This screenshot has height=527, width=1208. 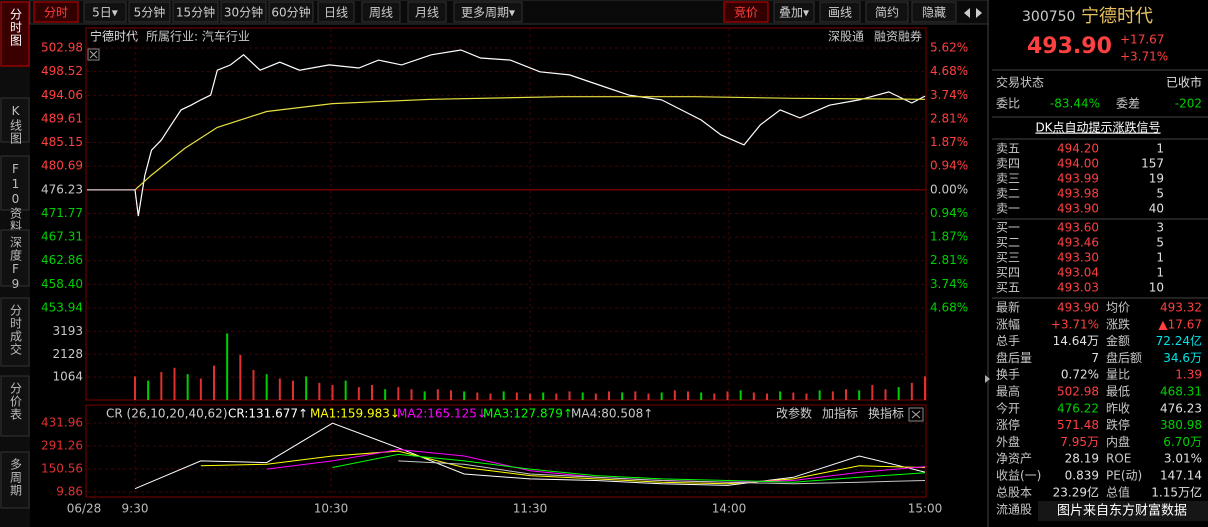 I want to click on stat-label: 涨跌, so click(x=1118, y=323).